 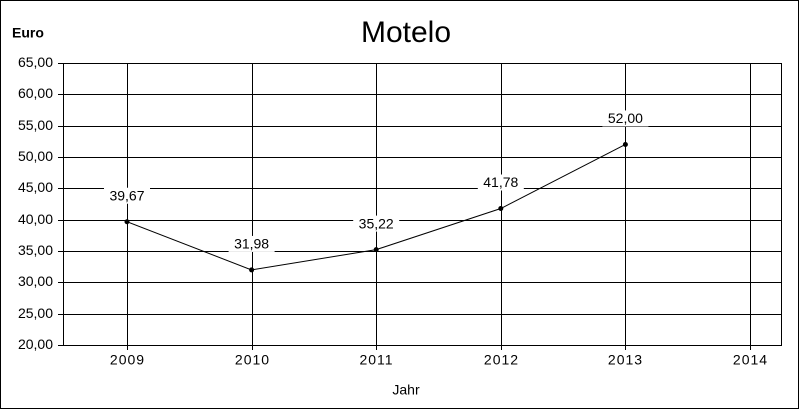 I want to click on y-tick-label: 65,00, so click(x=35, y=62).